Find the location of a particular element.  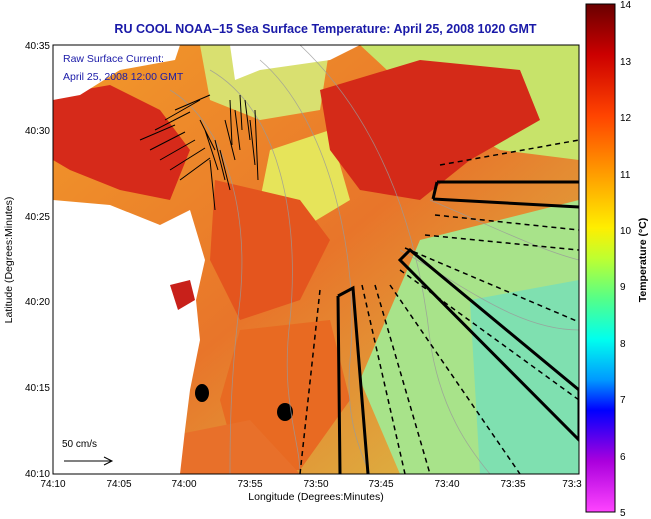

colorbar-tick: 12 is located at coordinates (626, 118).